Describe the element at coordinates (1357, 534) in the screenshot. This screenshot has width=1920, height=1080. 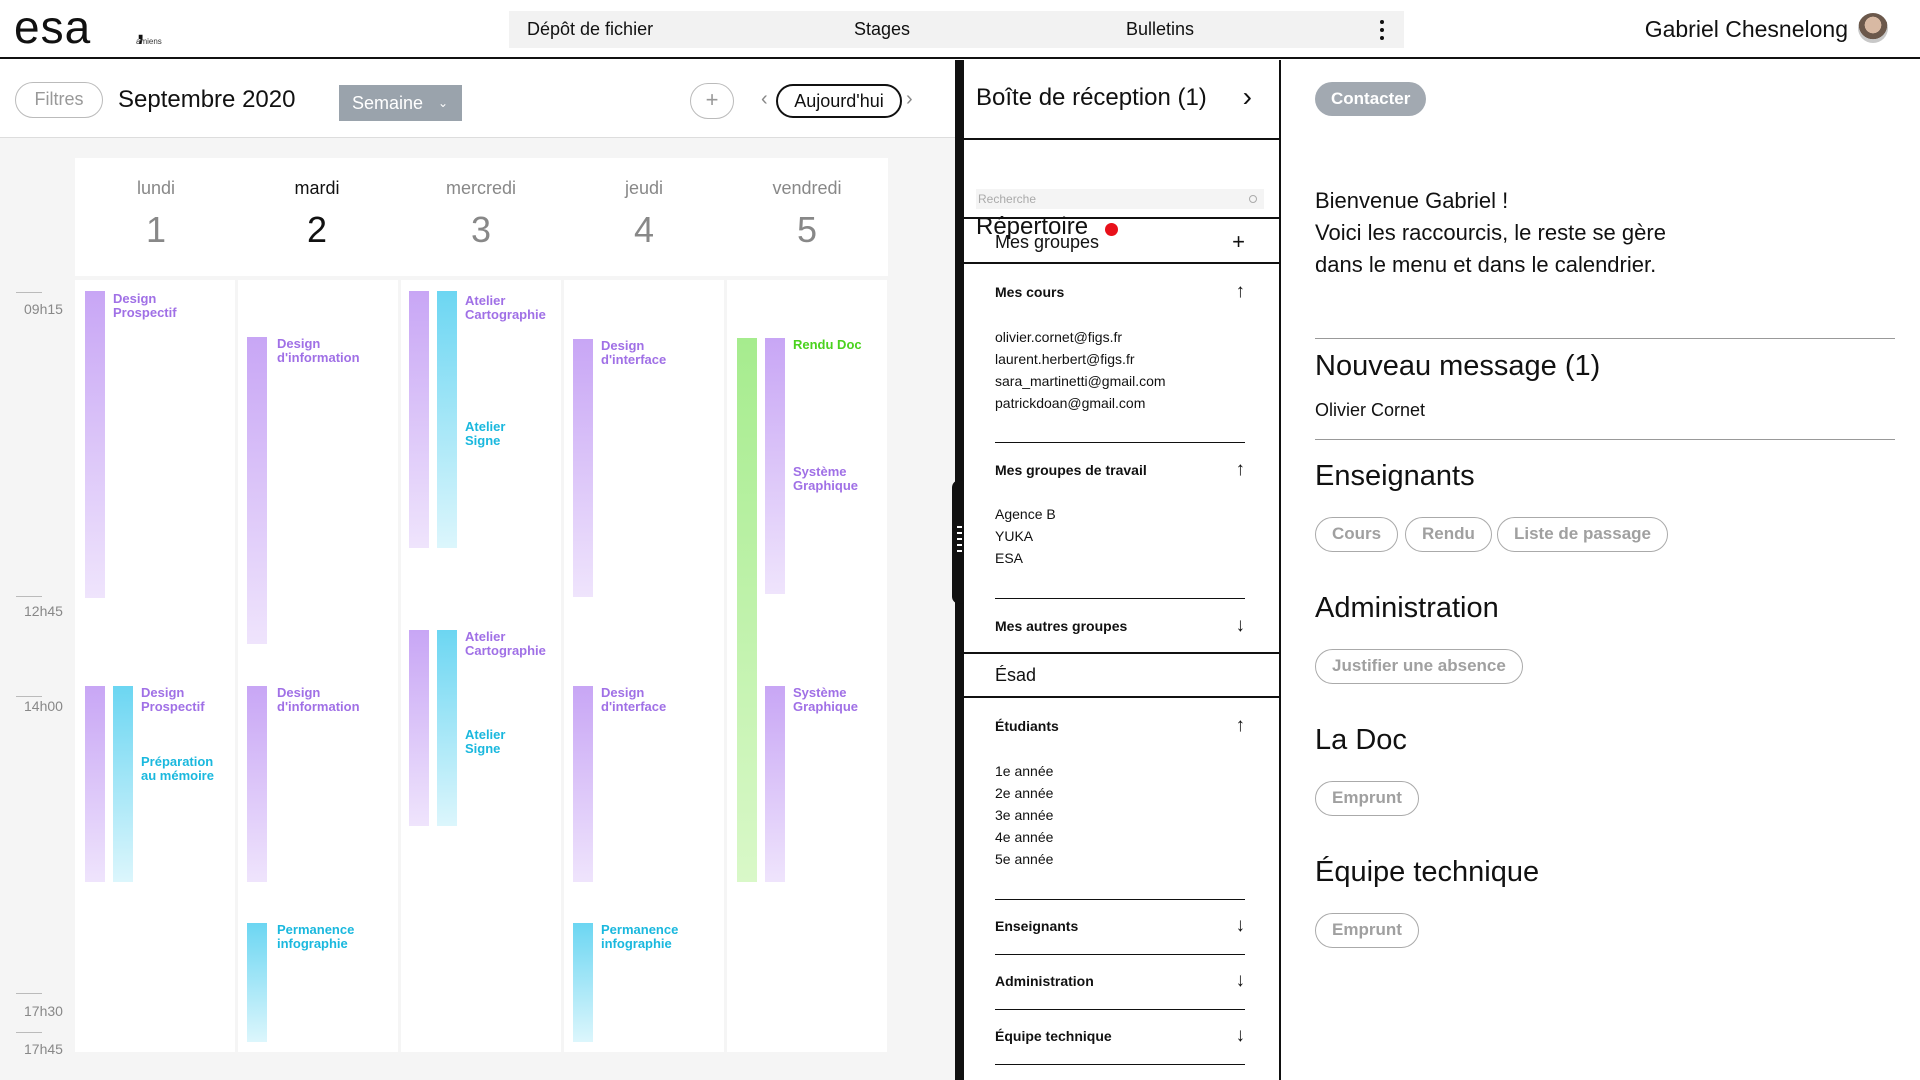
I see `courses-button: Cours` at that location.